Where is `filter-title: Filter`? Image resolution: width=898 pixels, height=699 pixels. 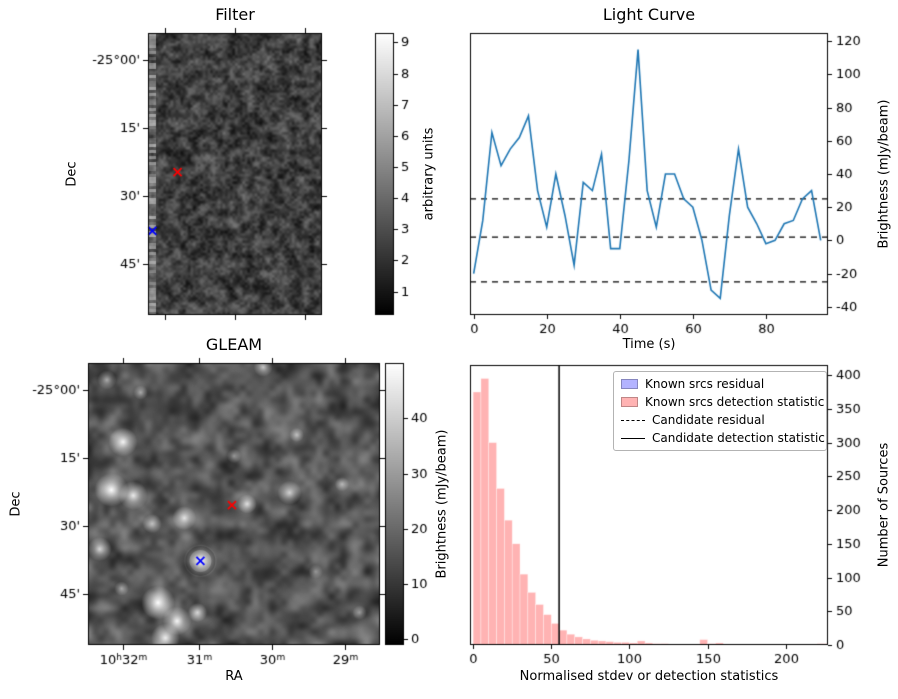 filter-title: Filter is located at coordinates (235, 14).